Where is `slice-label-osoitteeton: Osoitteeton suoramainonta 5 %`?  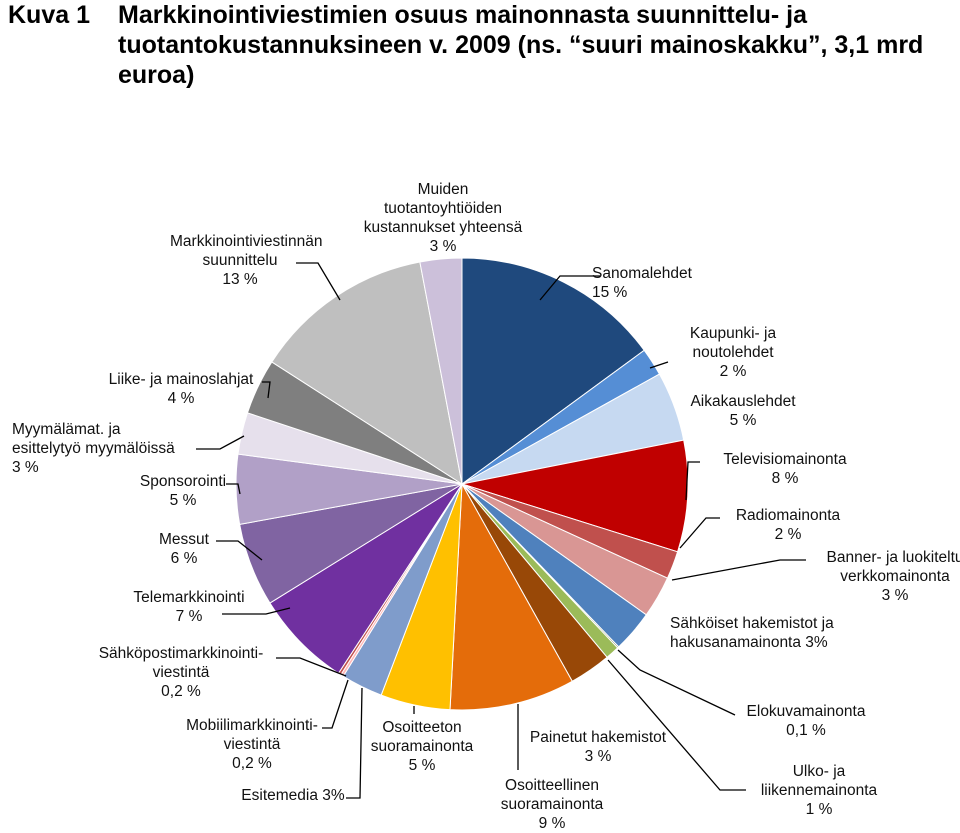
slice-label-osoitteeton: Osoitteeton suoramainonta 5 % is located at coordinates (422, 746).